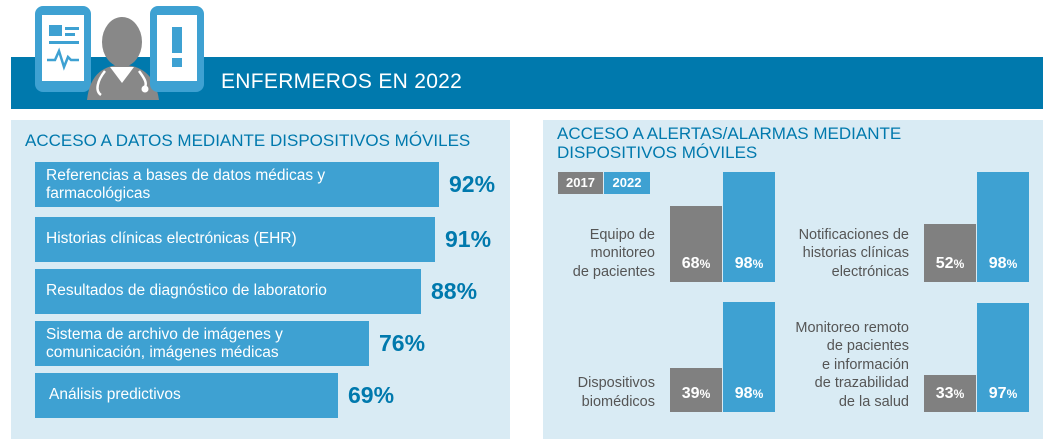 Image resolution: width=1049 pixels, height=448 pixels. What do you see at coordinates (657, 152) in the screenshot?
I see `right-chart-title-line-2: DISPOSITIVOS MÓVILES` at bounding box center [657, 152].